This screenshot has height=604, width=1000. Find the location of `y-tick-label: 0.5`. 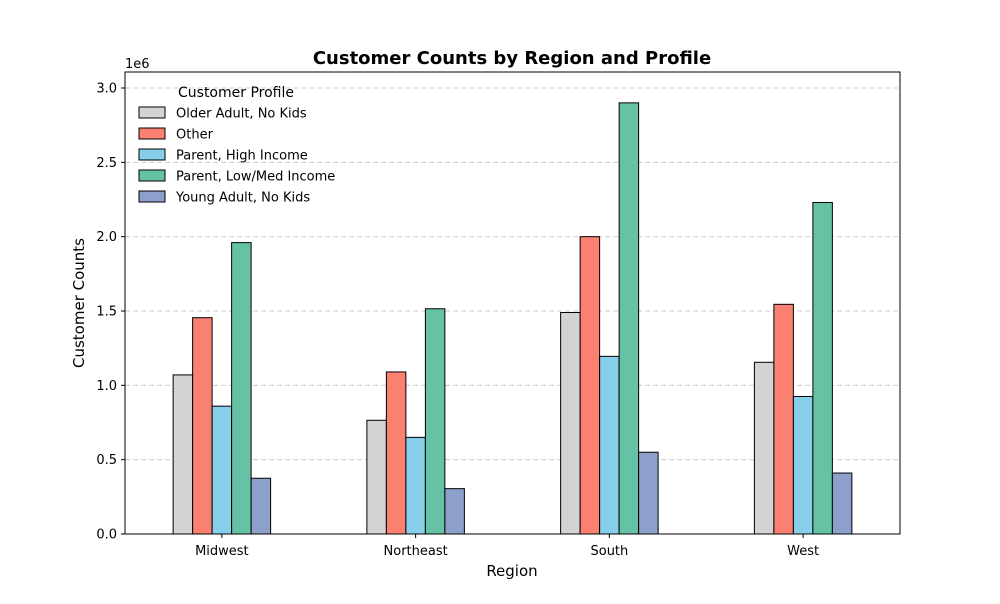

y-tick-label: 0.5 is located at coordinates (106, 460).